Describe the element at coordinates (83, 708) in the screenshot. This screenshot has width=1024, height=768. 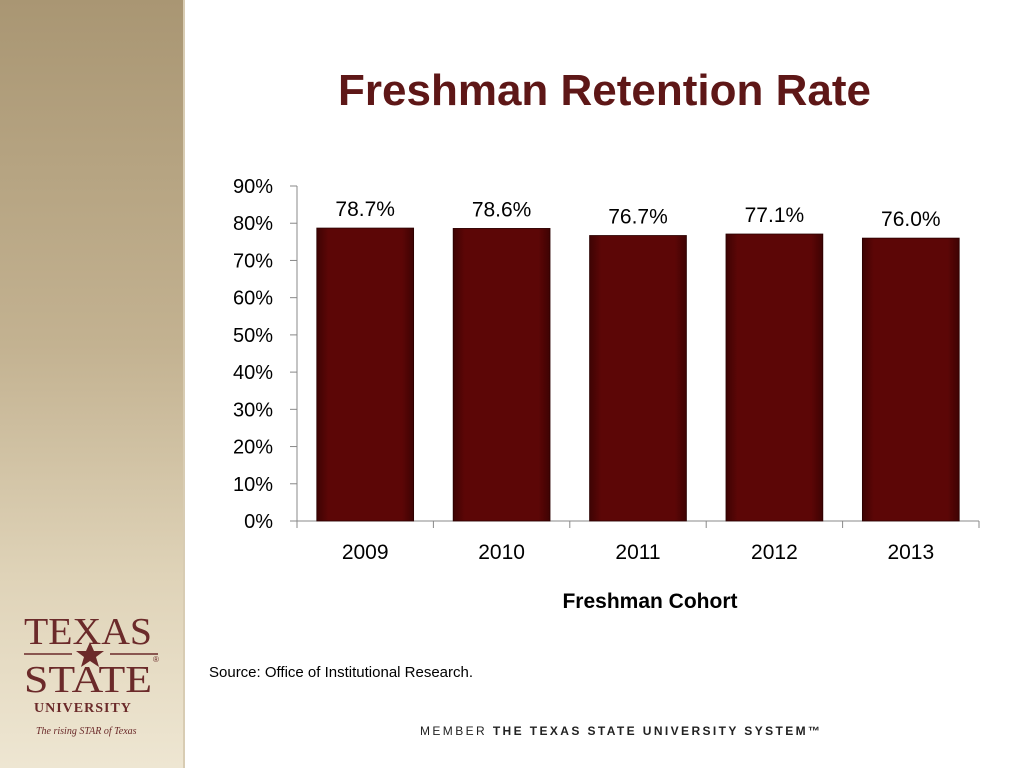
I see `logo-line-university: UNIVERSITY` at that location.